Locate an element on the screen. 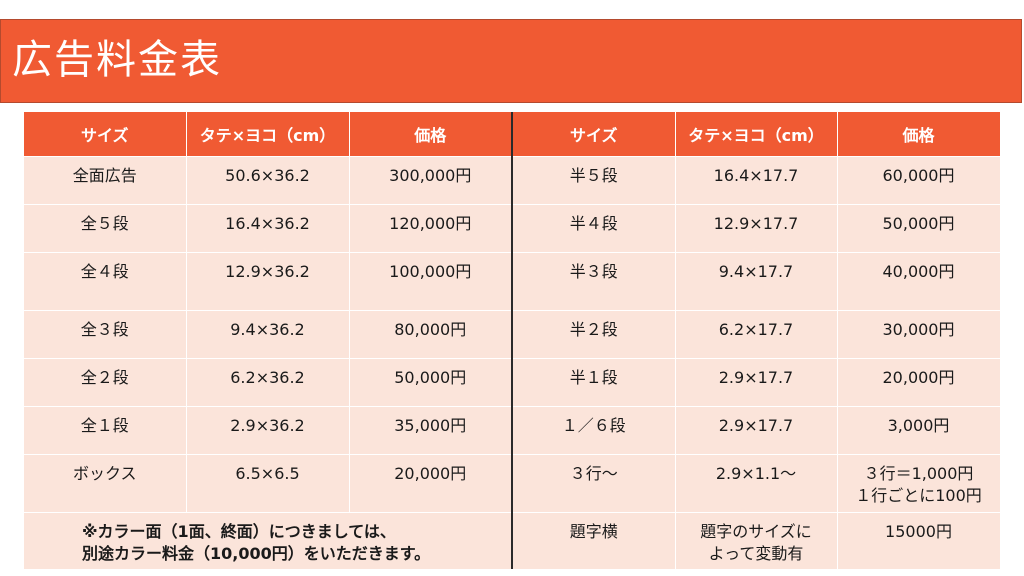  cell-price-right: 20,000円 is located at coordinates (919, 382).